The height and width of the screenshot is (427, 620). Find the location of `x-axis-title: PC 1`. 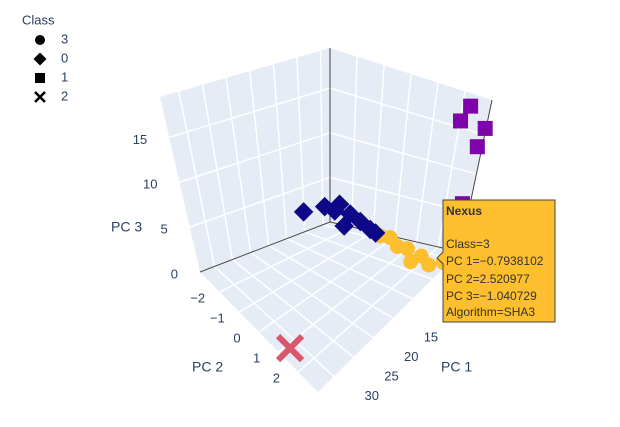

x-axis-title: PC 1 is located at coordinates (456, 367).